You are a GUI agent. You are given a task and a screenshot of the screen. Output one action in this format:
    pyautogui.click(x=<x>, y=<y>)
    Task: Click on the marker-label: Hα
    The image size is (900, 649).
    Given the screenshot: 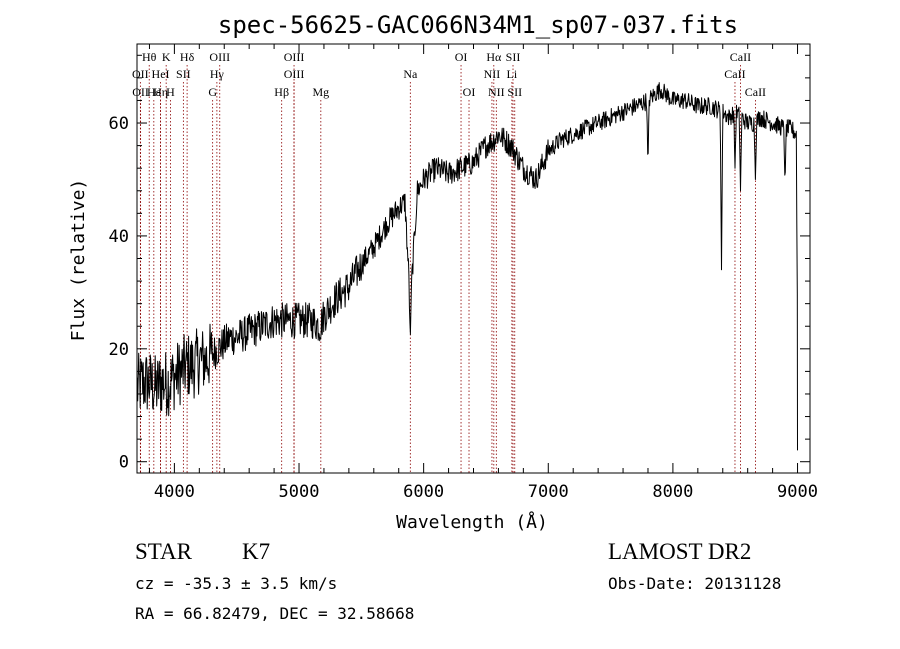 What is the action you would take?
    pyautogui.click(x=494, y=57)
    